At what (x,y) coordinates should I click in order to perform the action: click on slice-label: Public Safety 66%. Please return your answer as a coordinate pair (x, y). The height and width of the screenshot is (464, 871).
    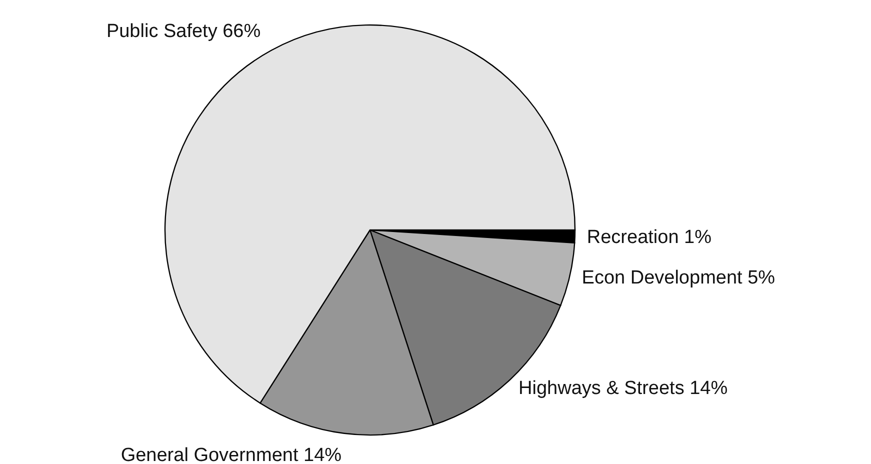
    Looking at the image, I should click on (183, 31).